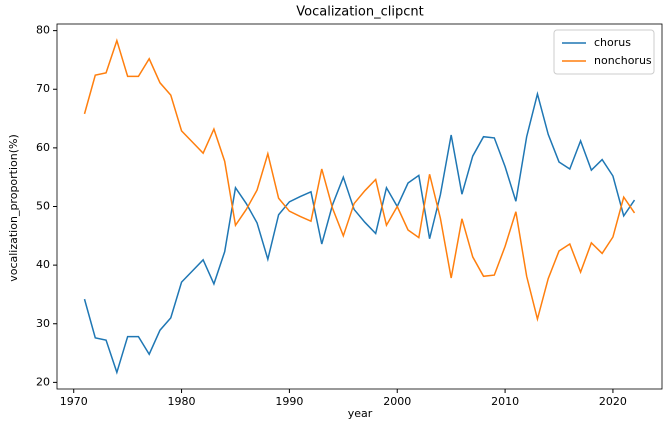 The image size is (672, 427). I want to click on y-tick-label: 30, so click(43, 323).